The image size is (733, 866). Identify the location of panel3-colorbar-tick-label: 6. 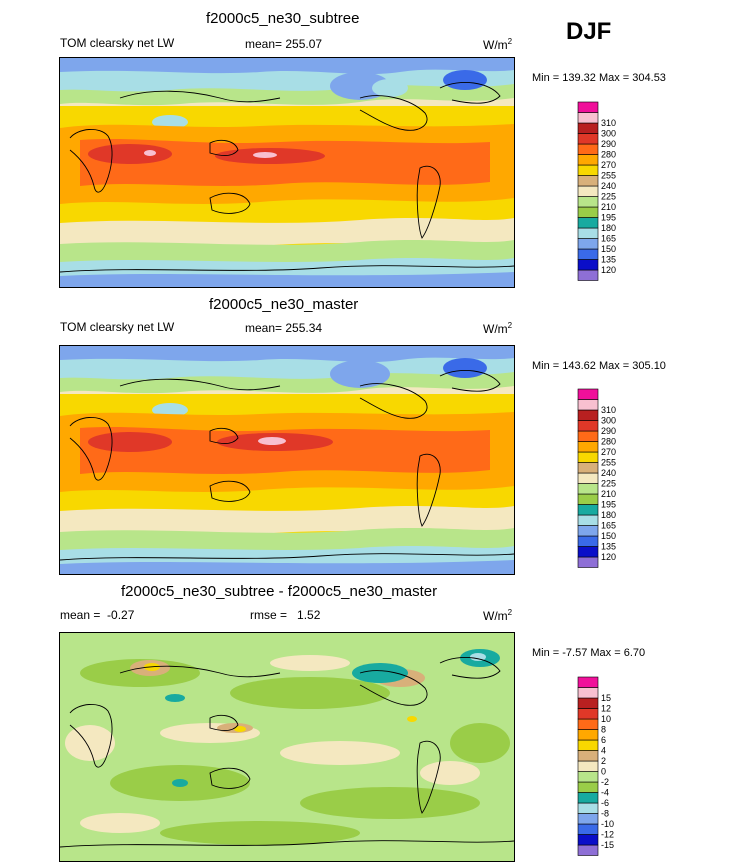
(603, 740).